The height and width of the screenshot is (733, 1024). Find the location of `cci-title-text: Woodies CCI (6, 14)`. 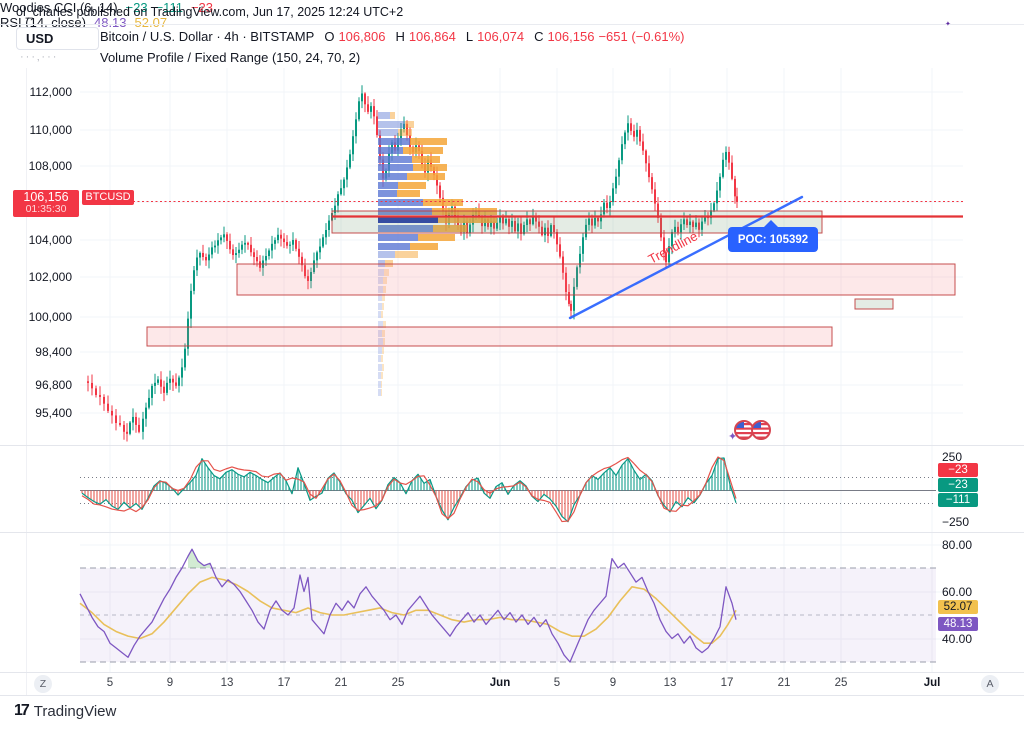

cci-title-text: Woodies CCI (6, 14) is located at coordinates (59, 7).